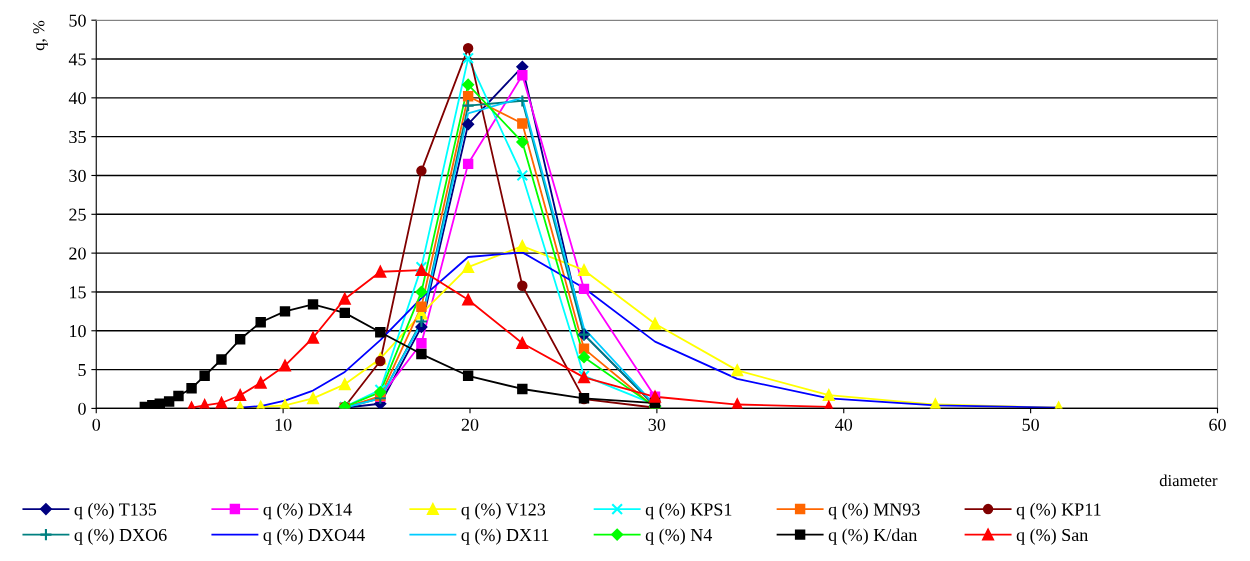 This screenshot has height=561, width=1250. What do you see at coordinates (844, 424) in the screenshot?
I see `x-tick-label: 40` at bounding box center [844, 424].